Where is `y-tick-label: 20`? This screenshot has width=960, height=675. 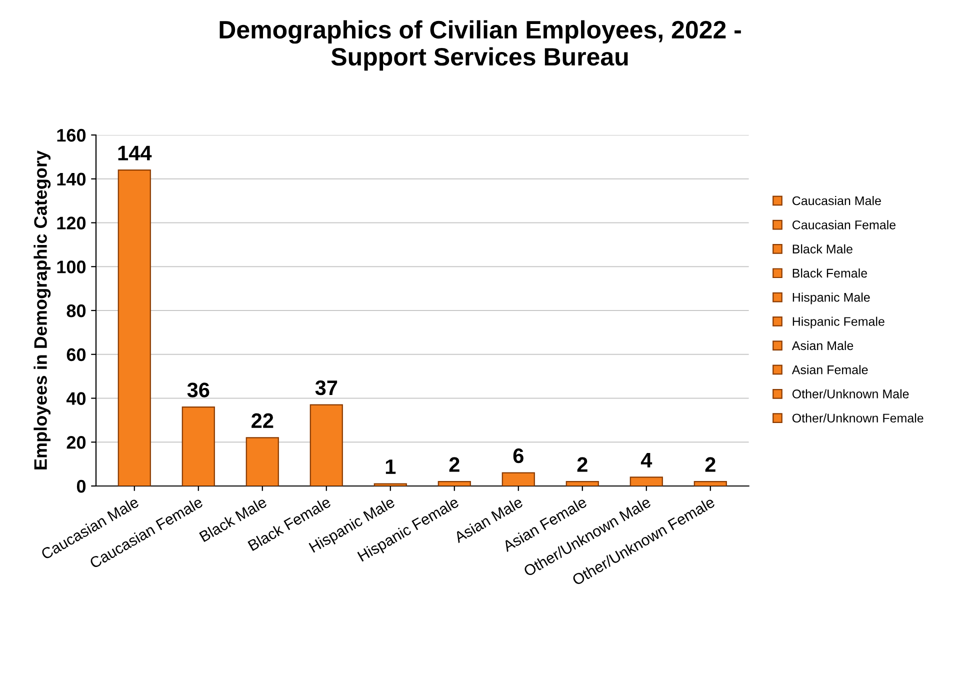 y-tick-label: 20 is located at coordinates (76, 442).